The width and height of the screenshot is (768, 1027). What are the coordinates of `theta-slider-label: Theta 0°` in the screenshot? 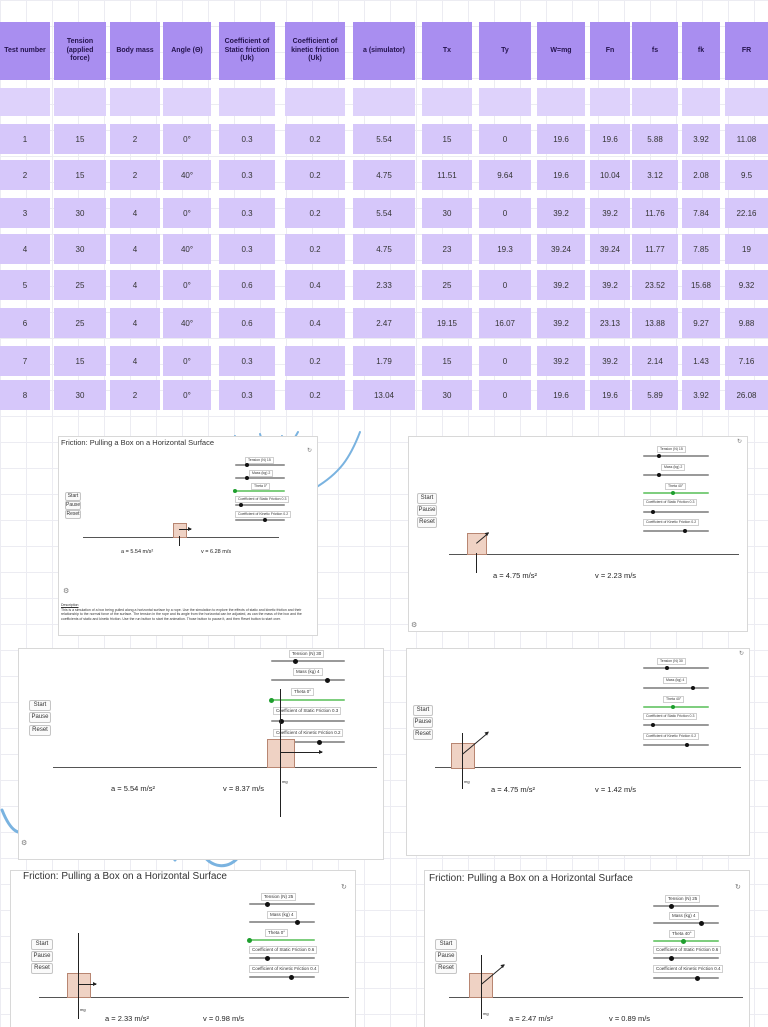 It's located at (261, 486).